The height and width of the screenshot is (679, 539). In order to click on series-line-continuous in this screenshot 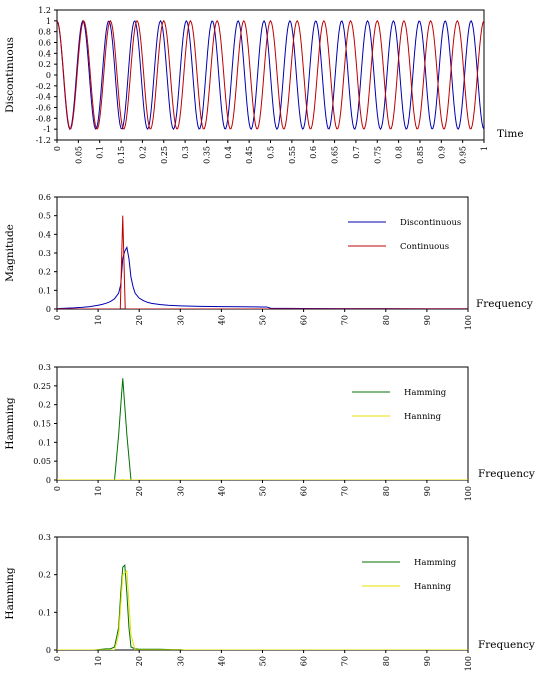, I will do `click(262, 262)`.